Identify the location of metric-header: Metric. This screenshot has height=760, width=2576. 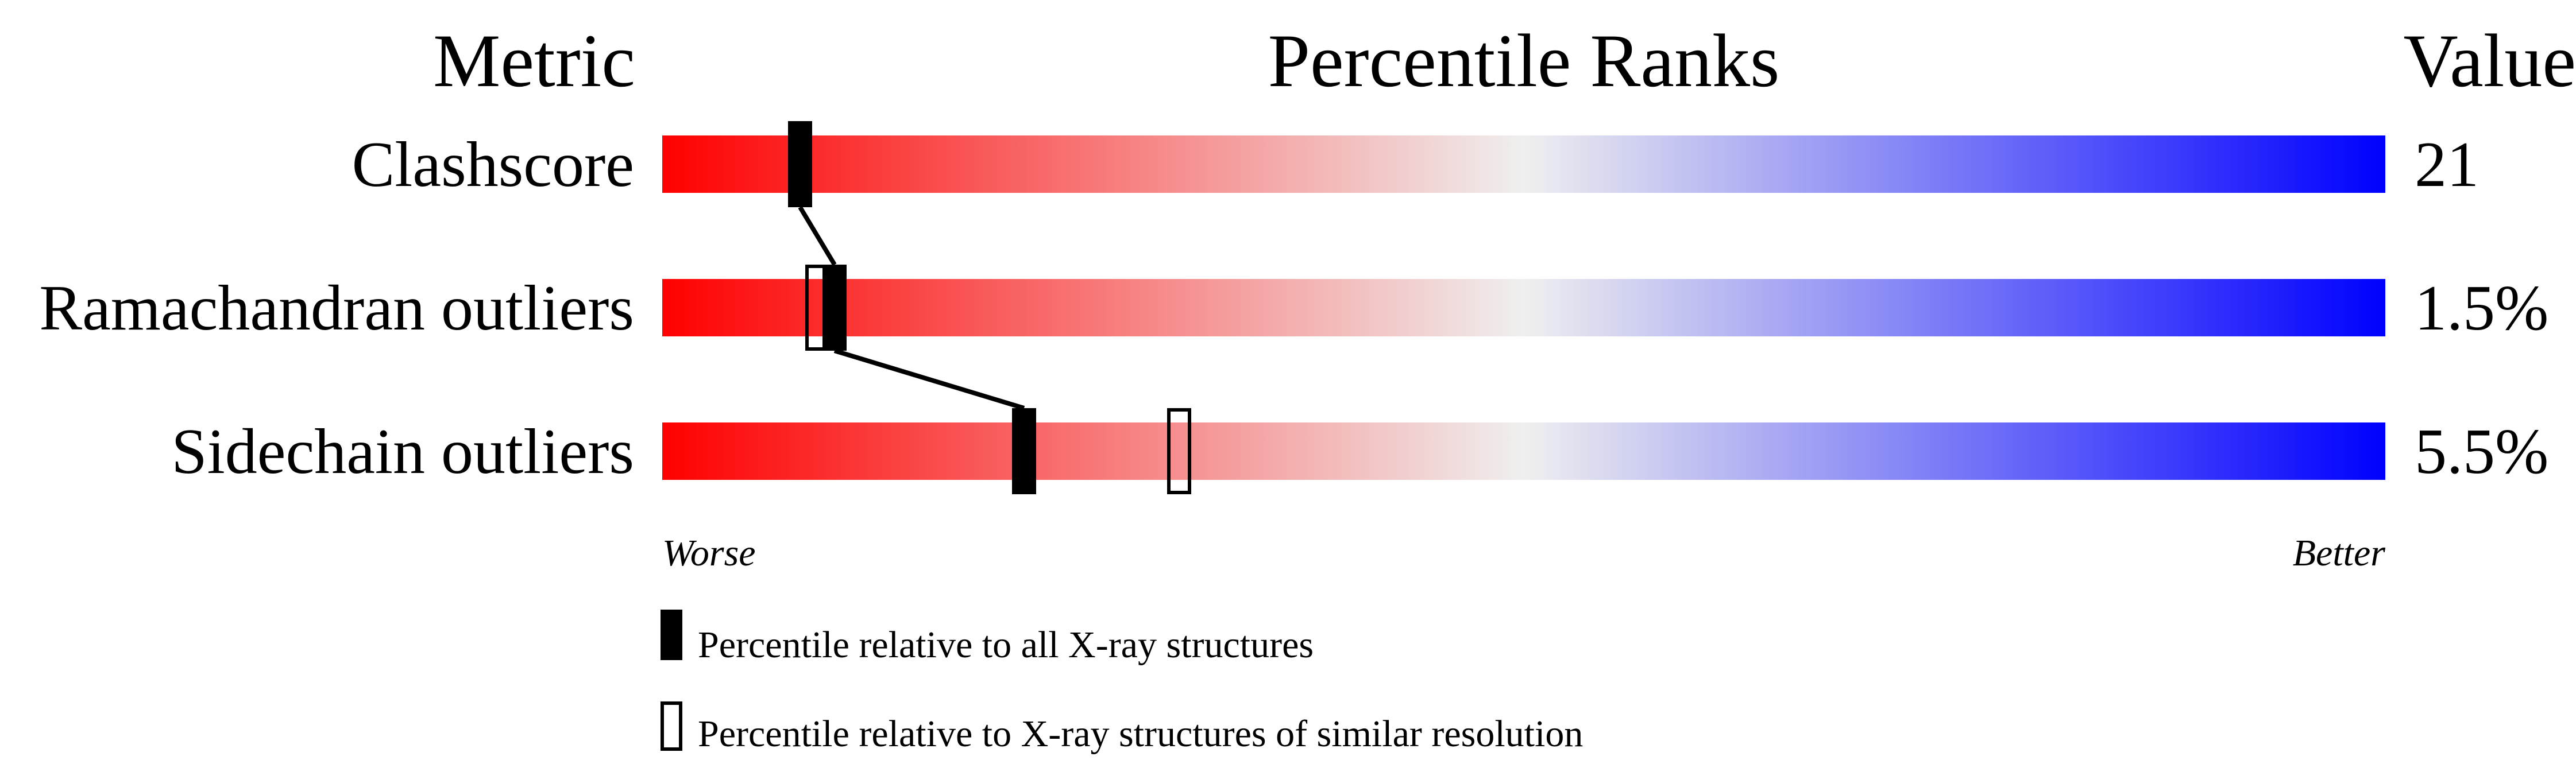
(534, 60).